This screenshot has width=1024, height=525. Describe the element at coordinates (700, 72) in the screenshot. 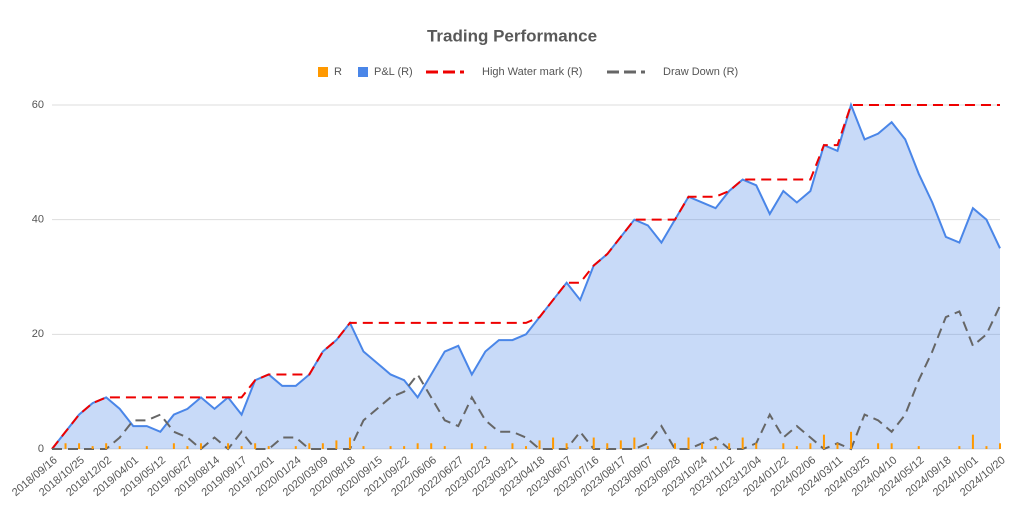

I see `legend-label: Draw Down (R)` at that location.